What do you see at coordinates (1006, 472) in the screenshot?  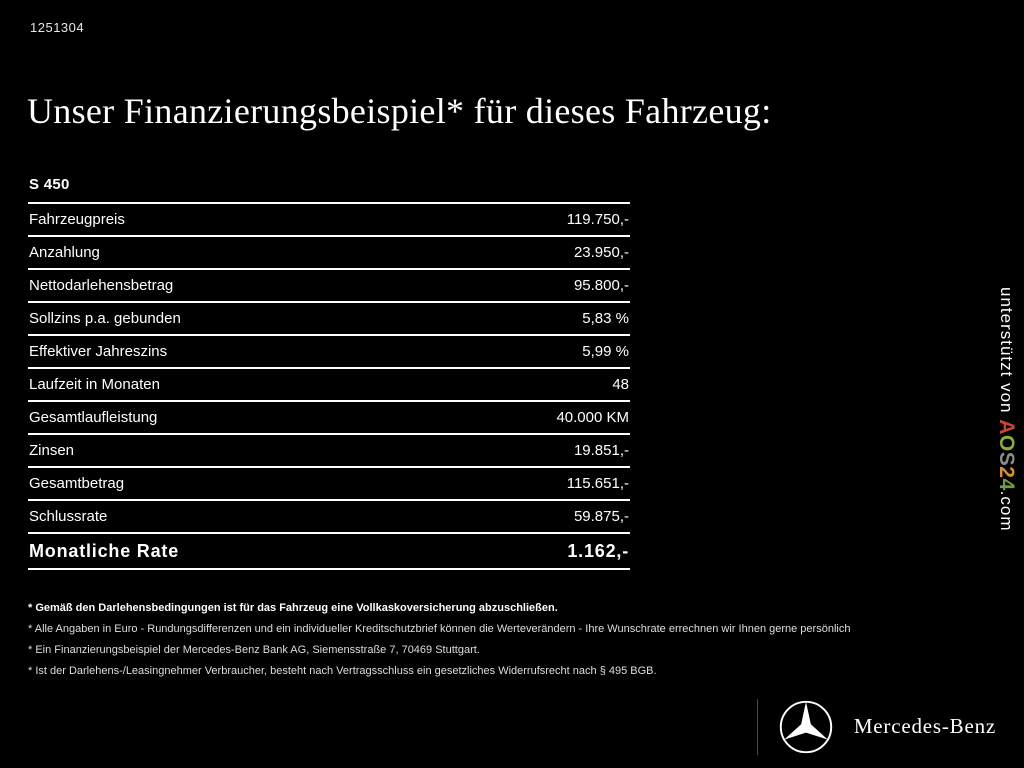 I see `aos24-digit-2: 2` at bounding box center [1006, 472].